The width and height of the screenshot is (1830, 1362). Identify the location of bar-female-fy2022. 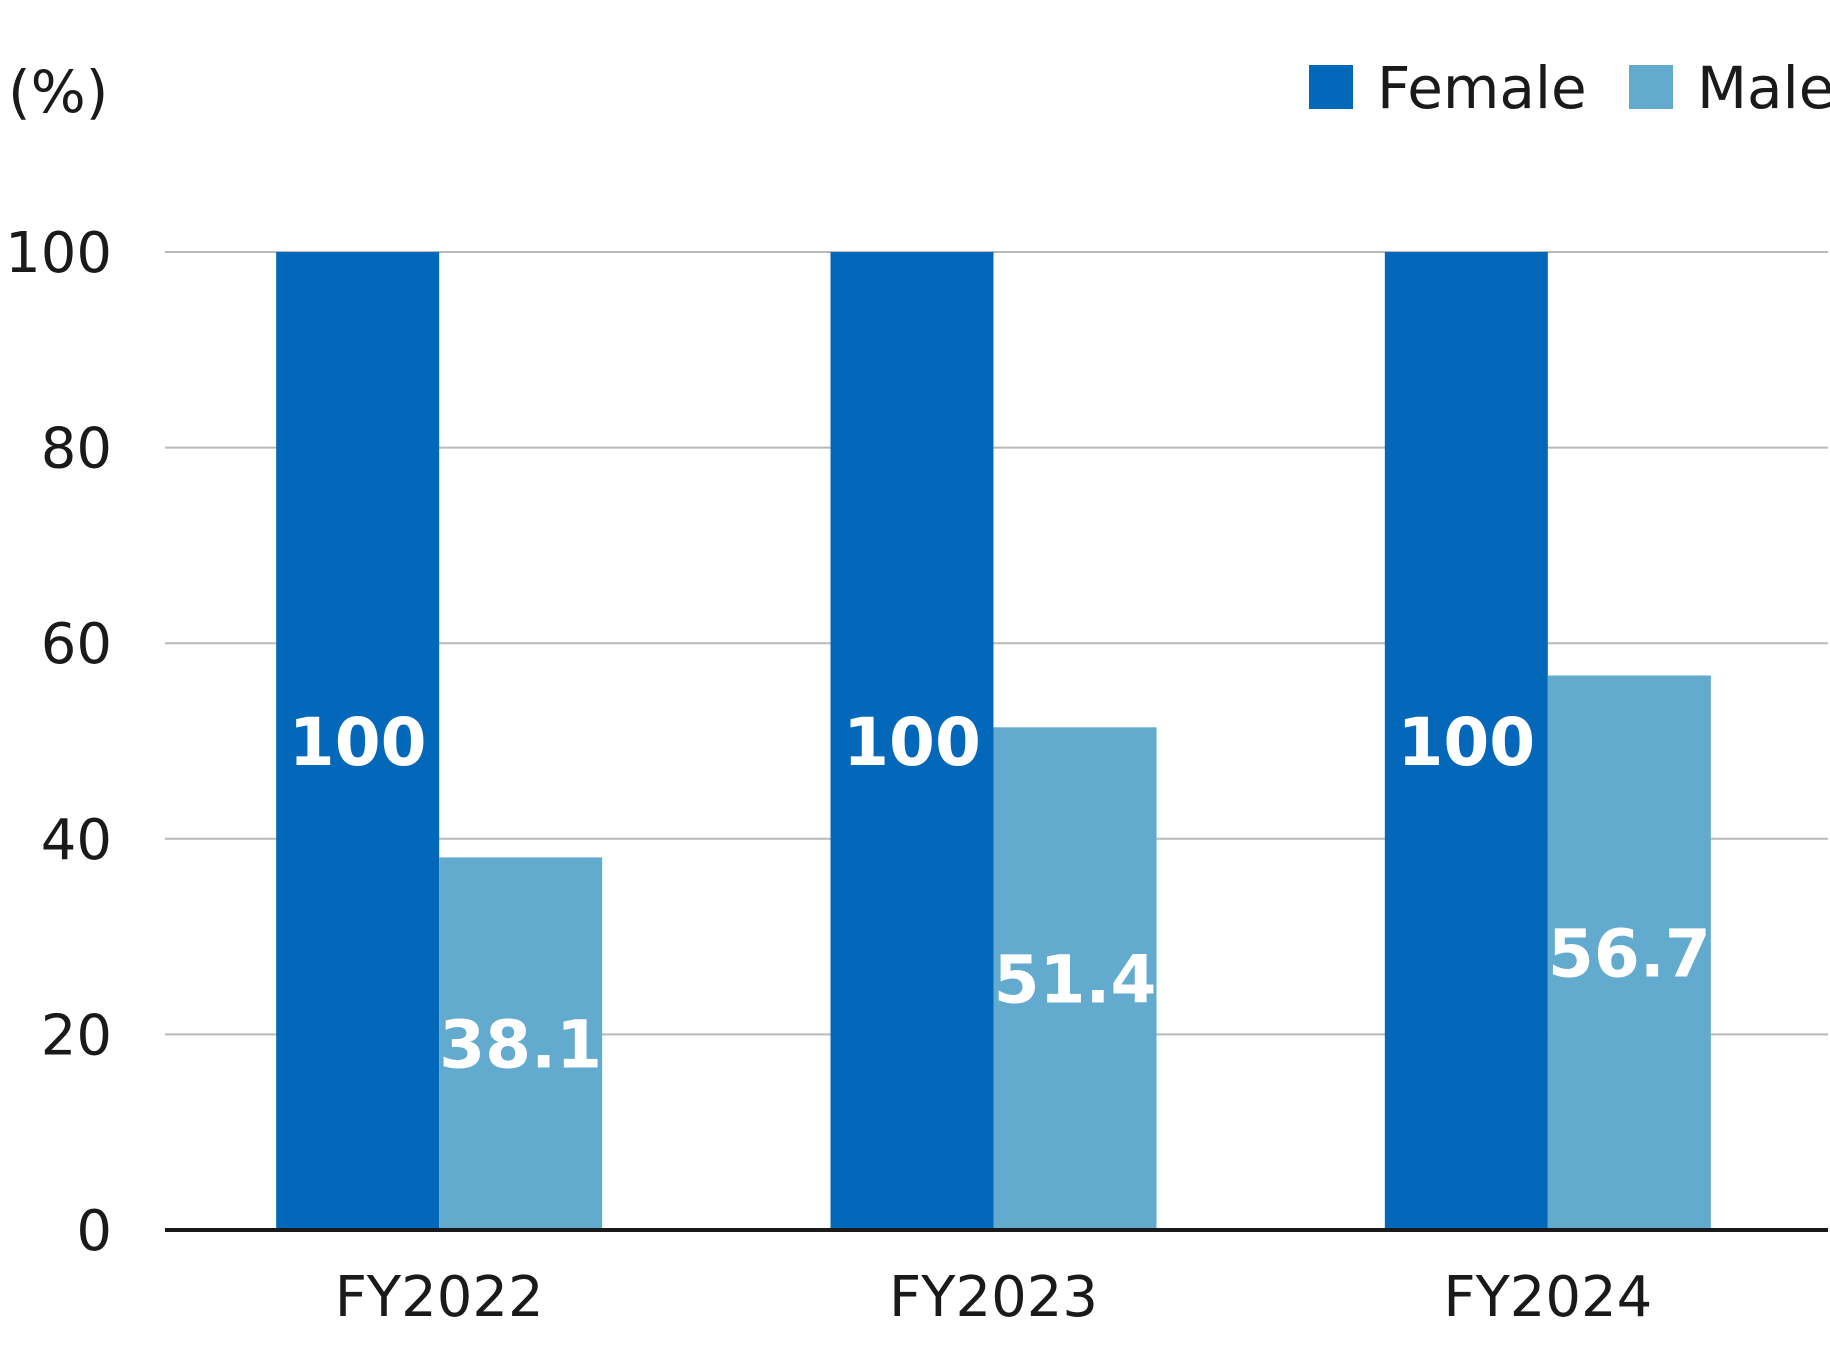
(358, 741).